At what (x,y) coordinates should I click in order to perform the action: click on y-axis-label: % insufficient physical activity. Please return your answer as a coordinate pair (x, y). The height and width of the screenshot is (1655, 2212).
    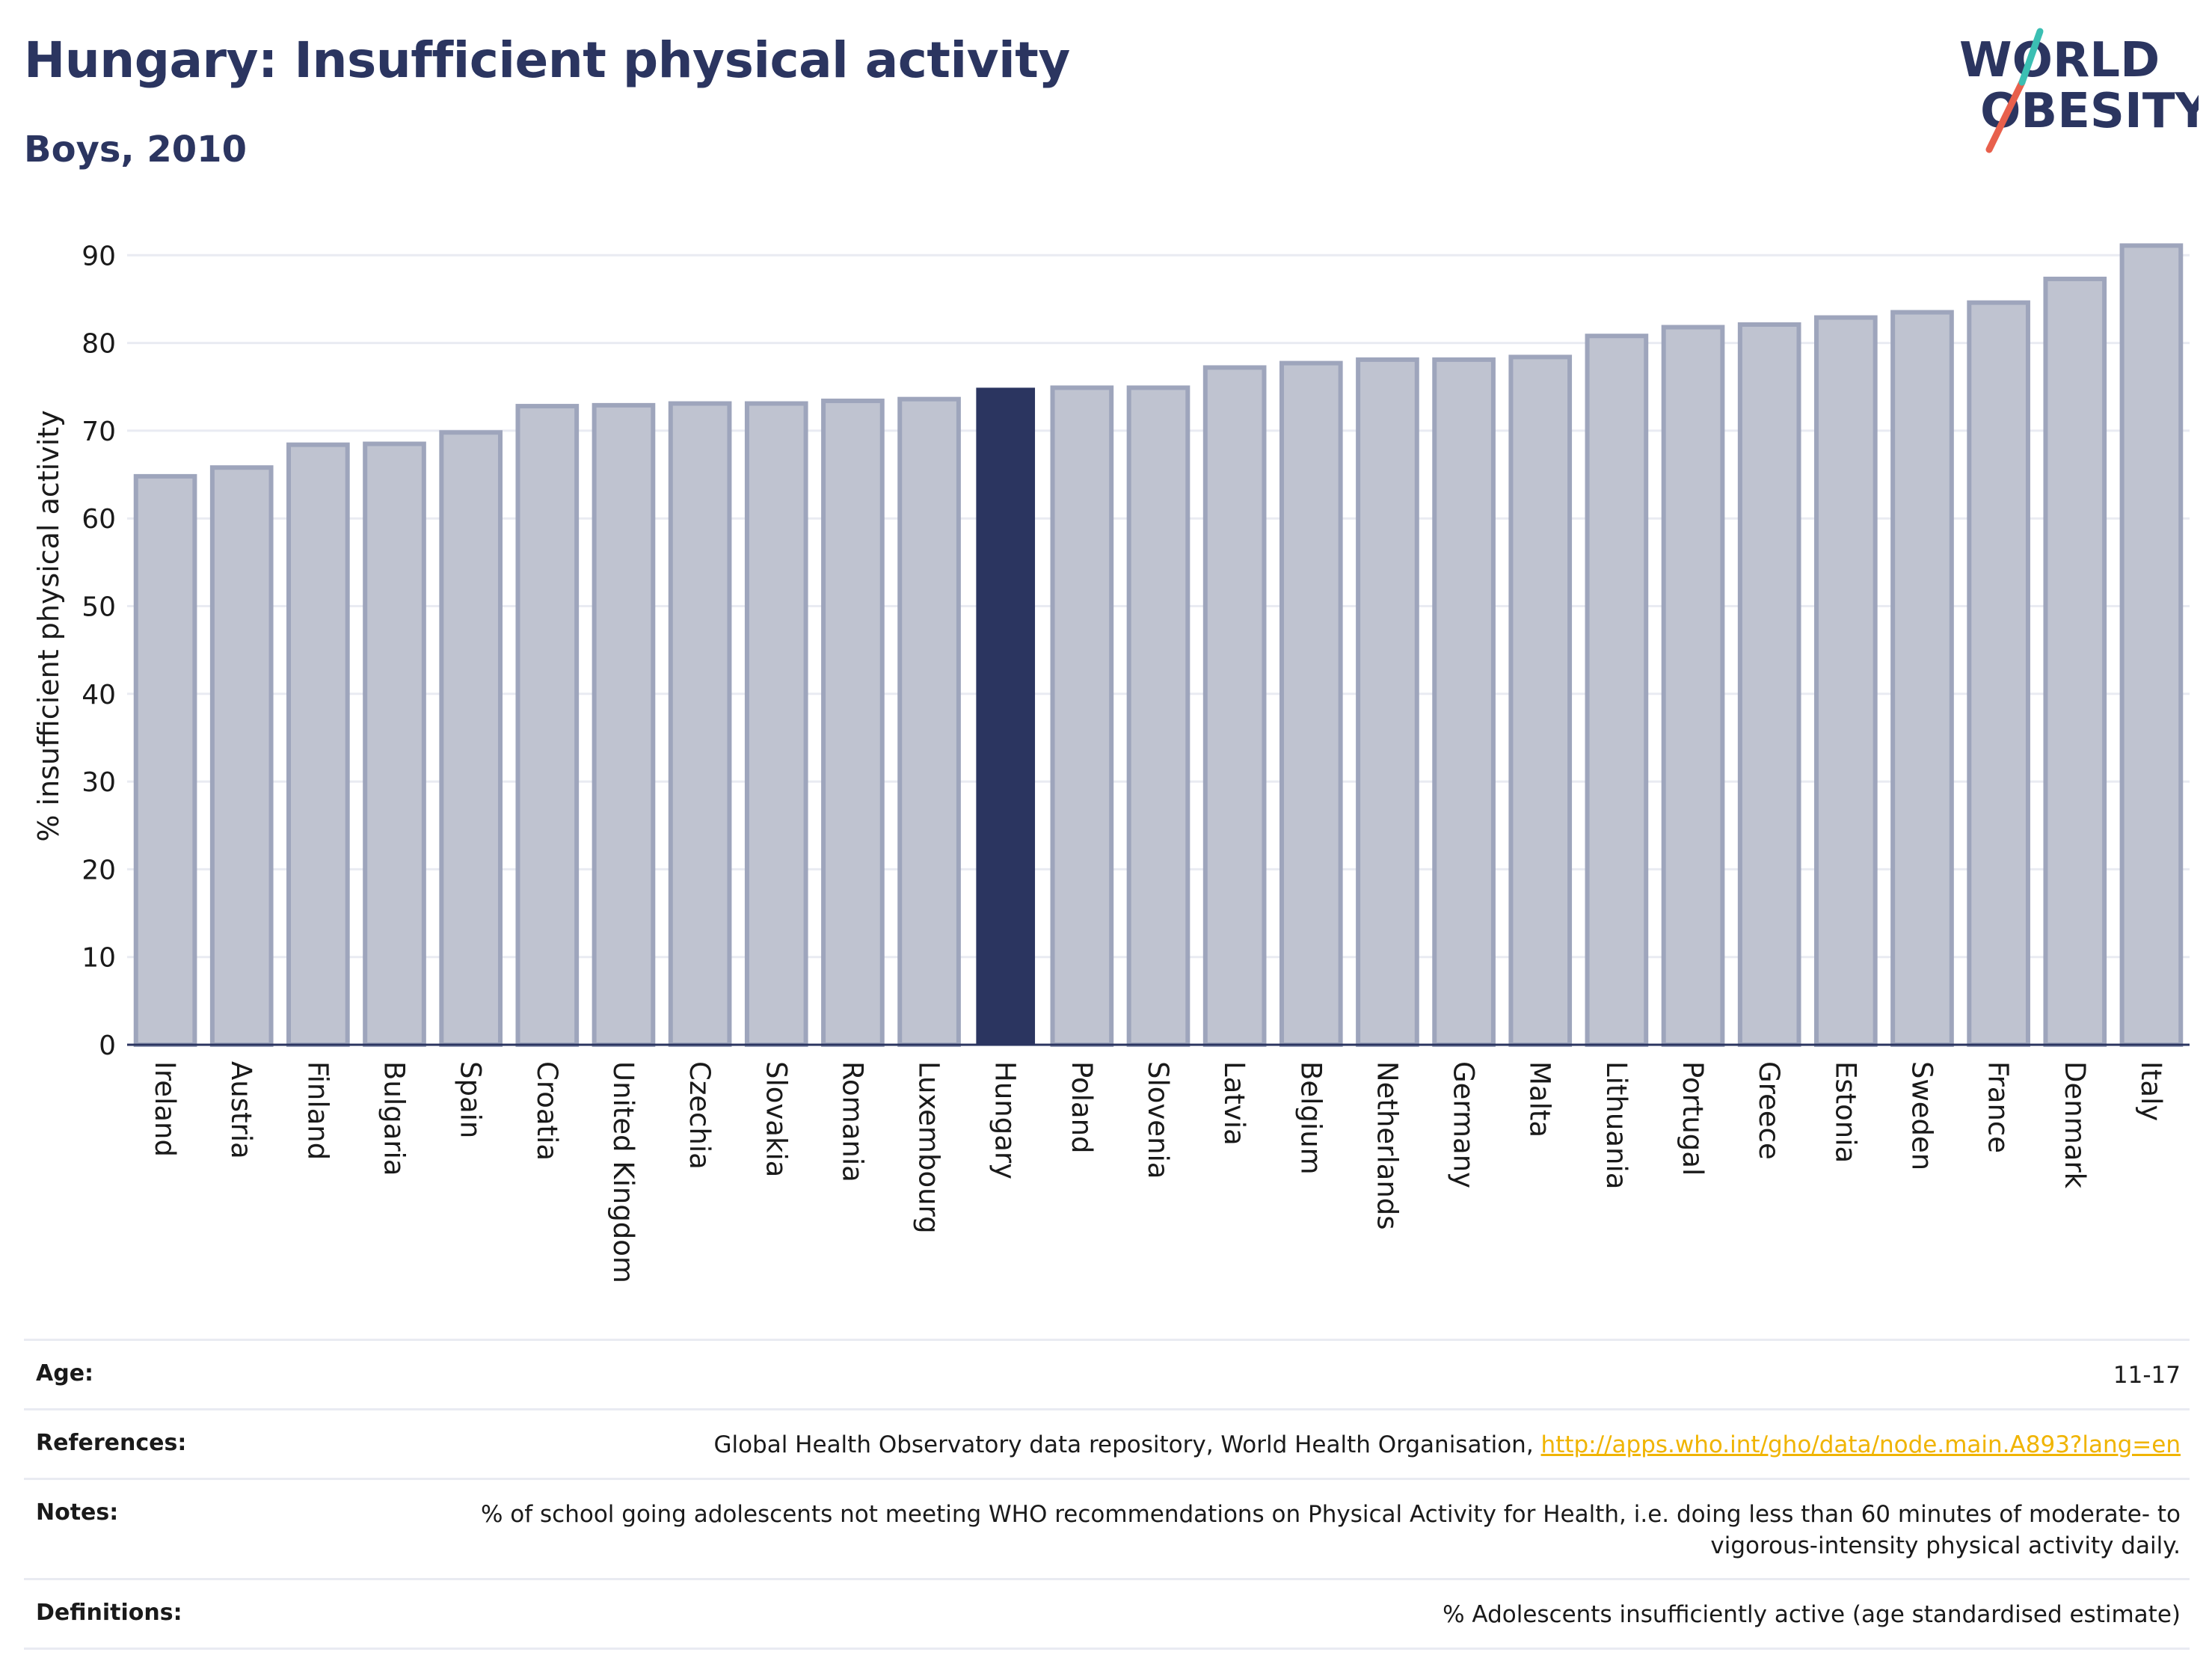
    Looking at the image, I should click on (48, 625).